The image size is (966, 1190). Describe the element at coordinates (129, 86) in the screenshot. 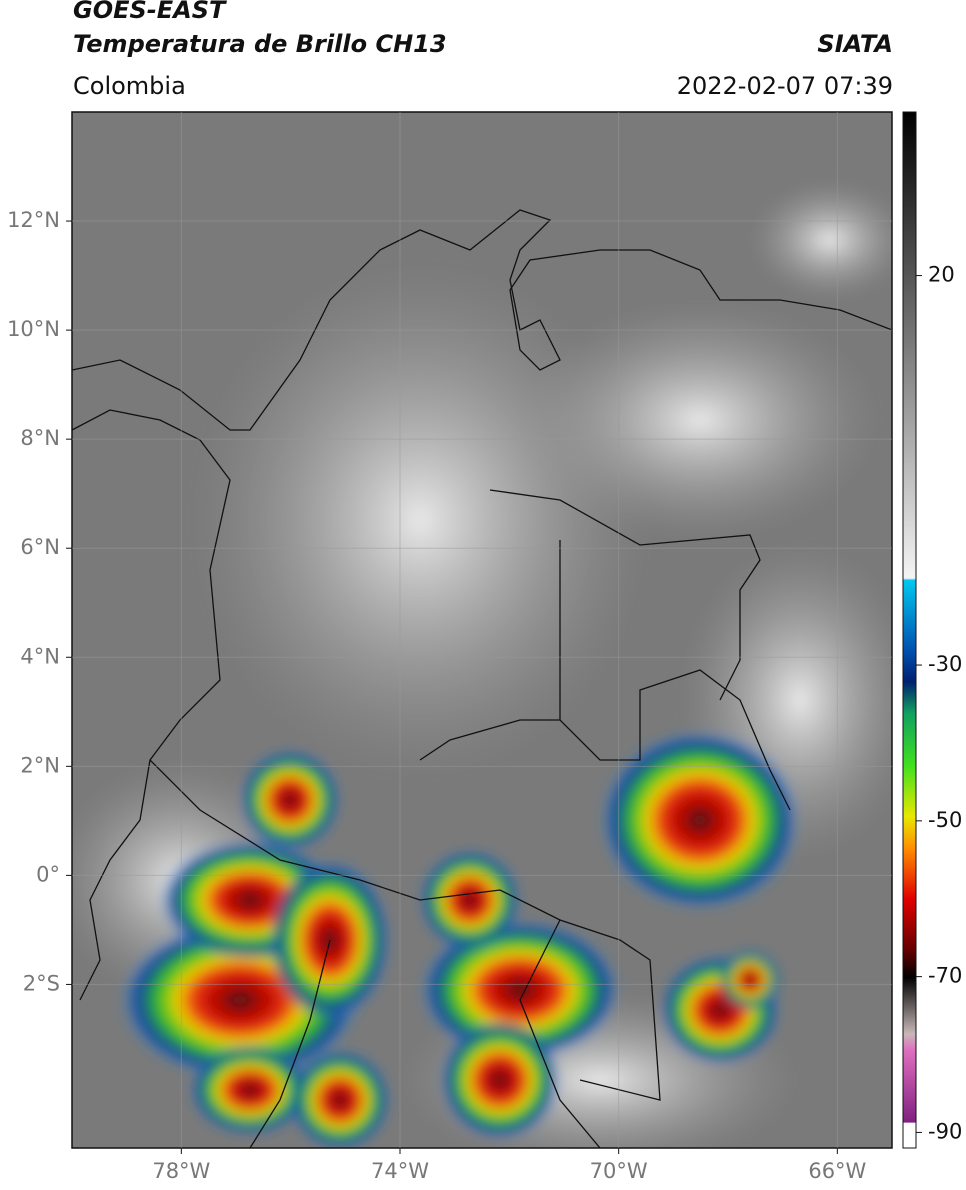

I see `region: Colombia` at that location.